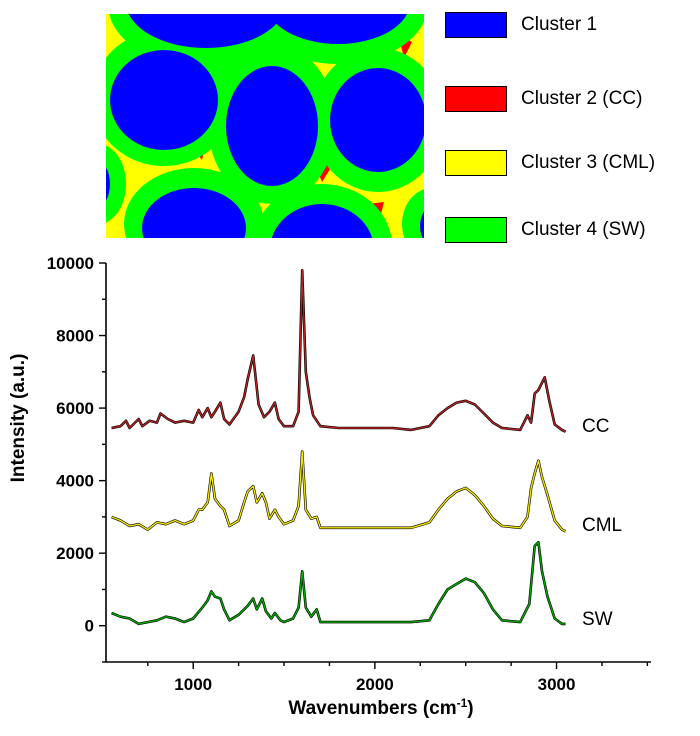  I want to click on legend-label: Cluster 2 (CC), so click(582, 98).